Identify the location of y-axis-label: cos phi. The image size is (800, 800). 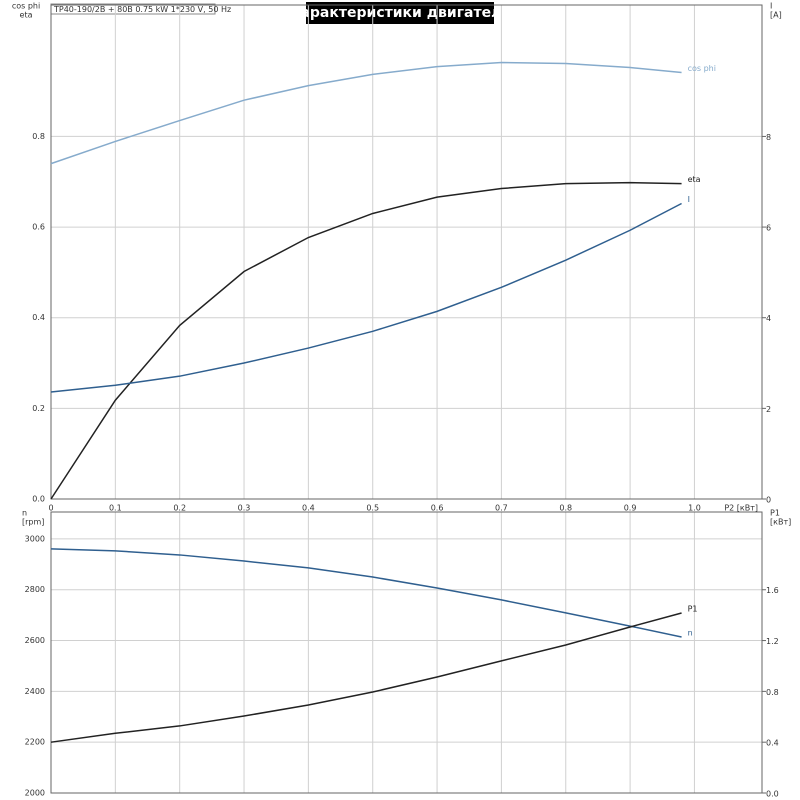
(26, 6).